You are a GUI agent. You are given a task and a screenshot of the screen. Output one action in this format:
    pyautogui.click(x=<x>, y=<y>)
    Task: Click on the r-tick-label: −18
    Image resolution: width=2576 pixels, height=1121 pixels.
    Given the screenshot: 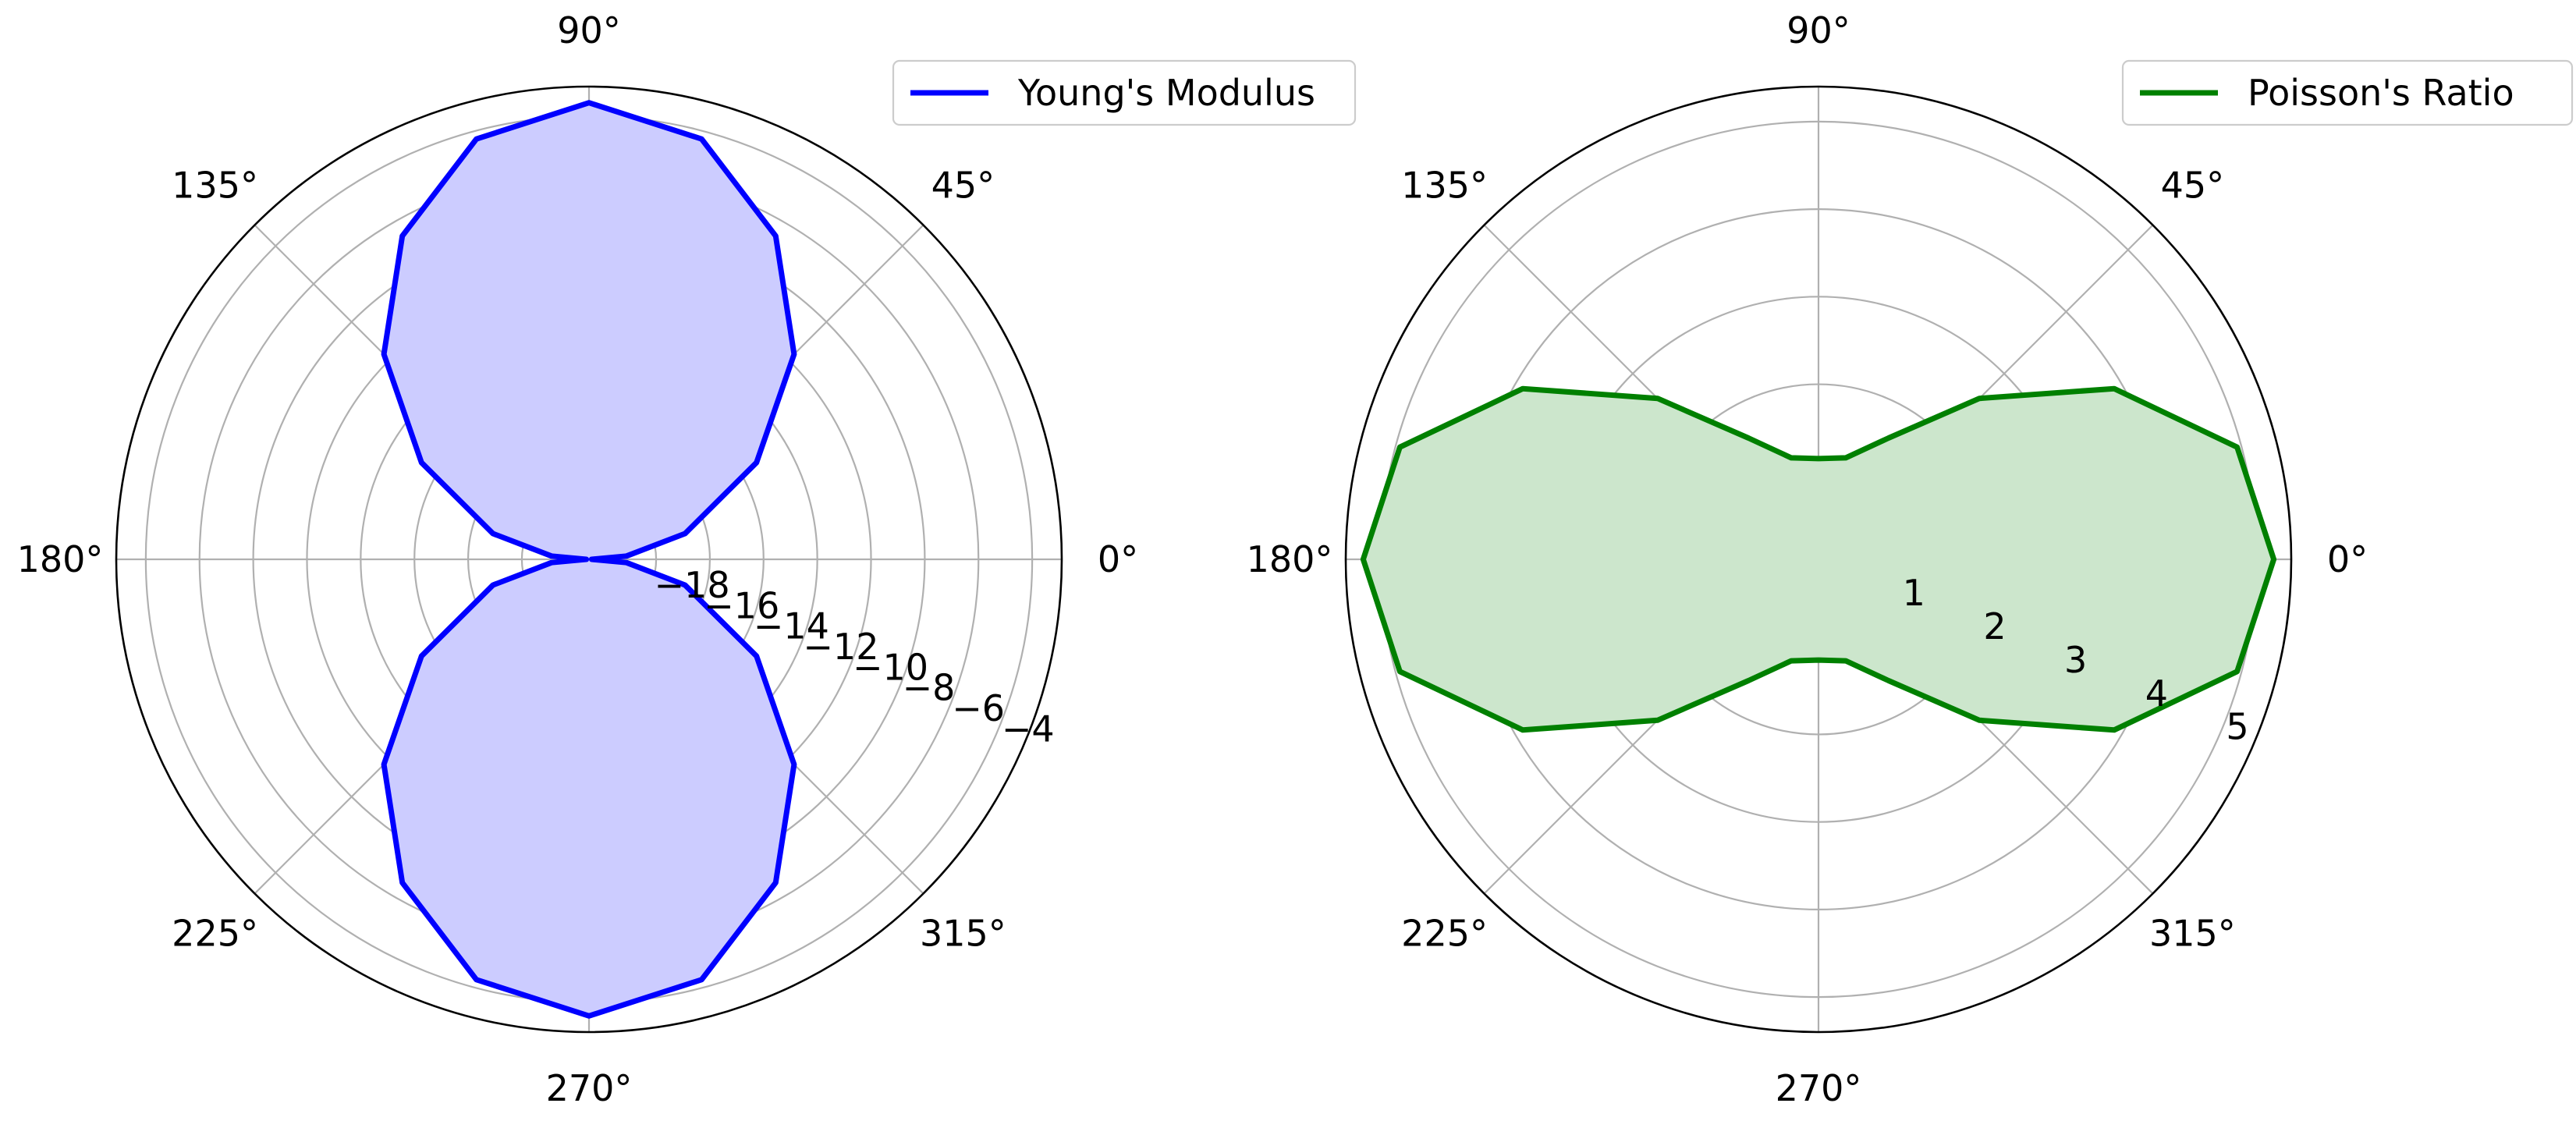 What is the action you would take?
    pyautogui.click(x=692, y=585)
    